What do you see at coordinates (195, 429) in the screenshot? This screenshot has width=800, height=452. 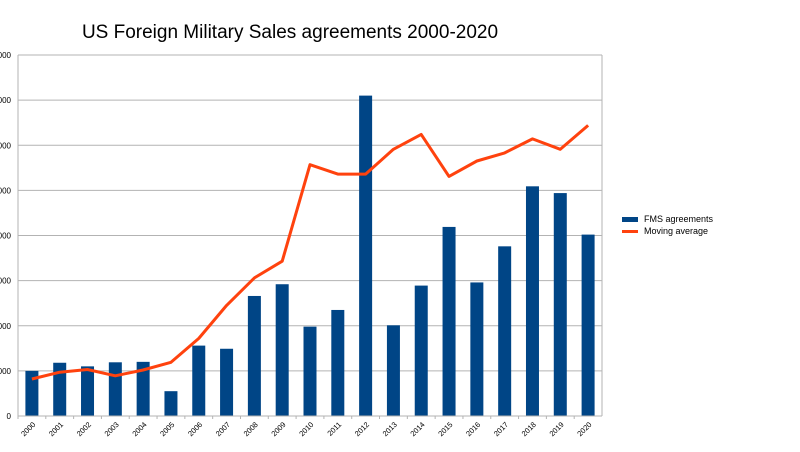 I see `x-tick-label: 2006` at bounding box center [195, 429].